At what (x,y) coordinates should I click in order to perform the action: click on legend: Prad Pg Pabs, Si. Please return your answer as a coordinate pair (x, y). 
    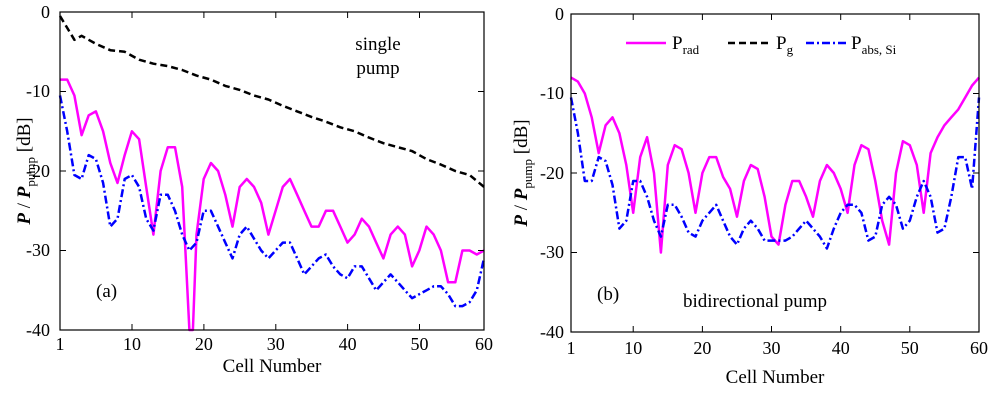
    Looking at the image, I should click on (761, 45).